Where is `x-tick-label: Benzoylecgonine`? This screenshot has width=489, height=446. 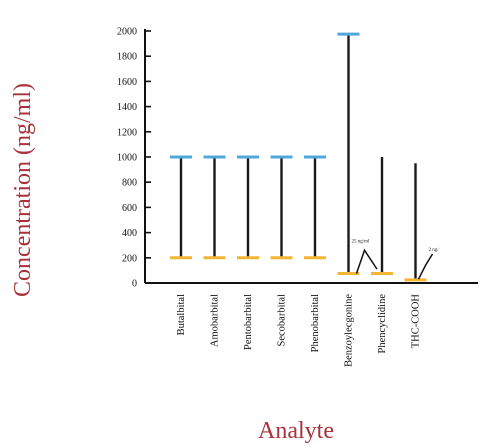
x-tick-label: Benzoylecgonine is located at coordinates (349, 330).